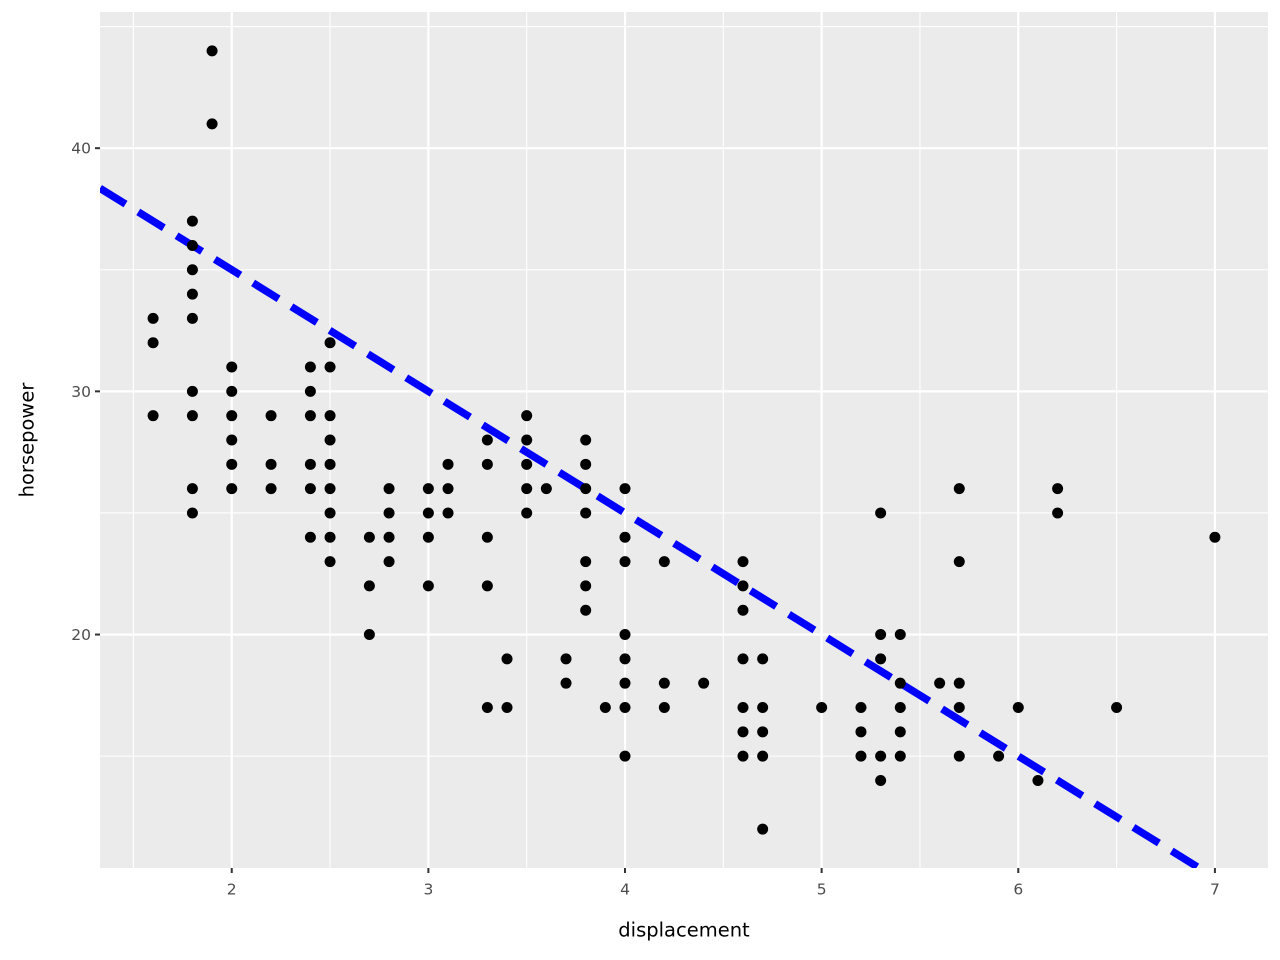 The image size is (1280, 960). I want to click on x-tick-label: 4, so click(625, 890).